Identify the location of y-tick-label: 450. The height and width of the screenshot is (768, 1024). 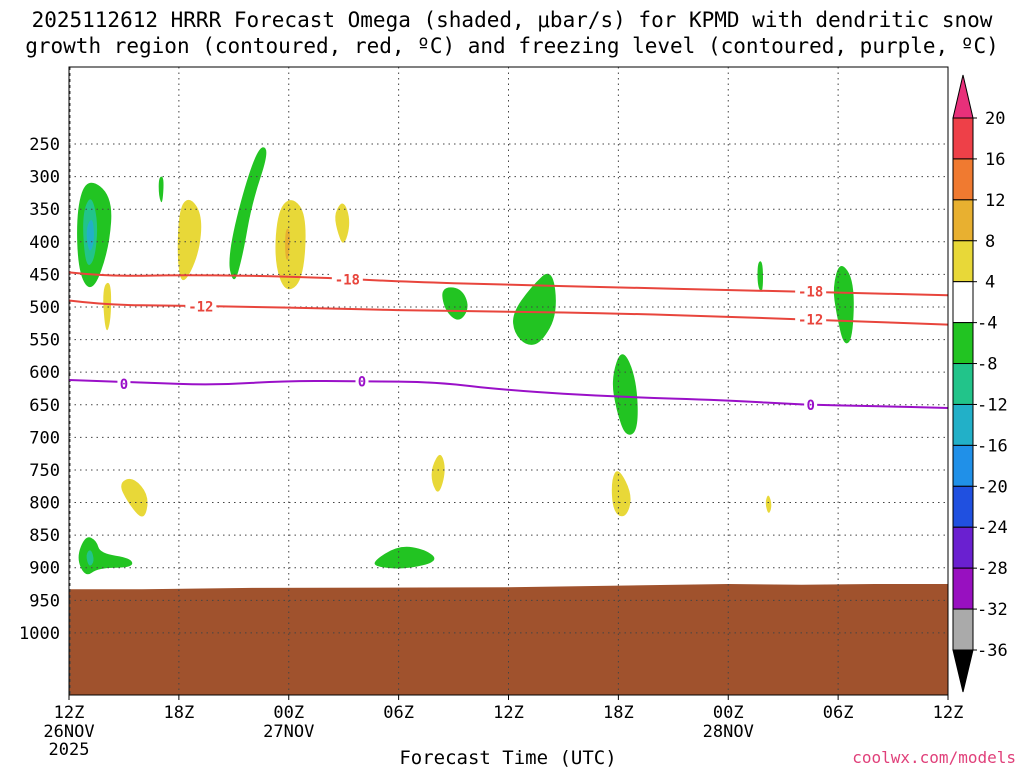
(44, 275).